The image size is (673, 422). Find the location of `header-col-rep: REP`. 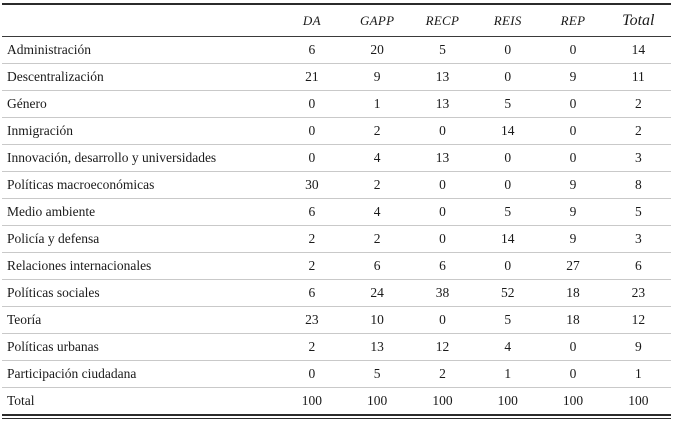

header-col-rep: REP is located at coordinates (573, 21).